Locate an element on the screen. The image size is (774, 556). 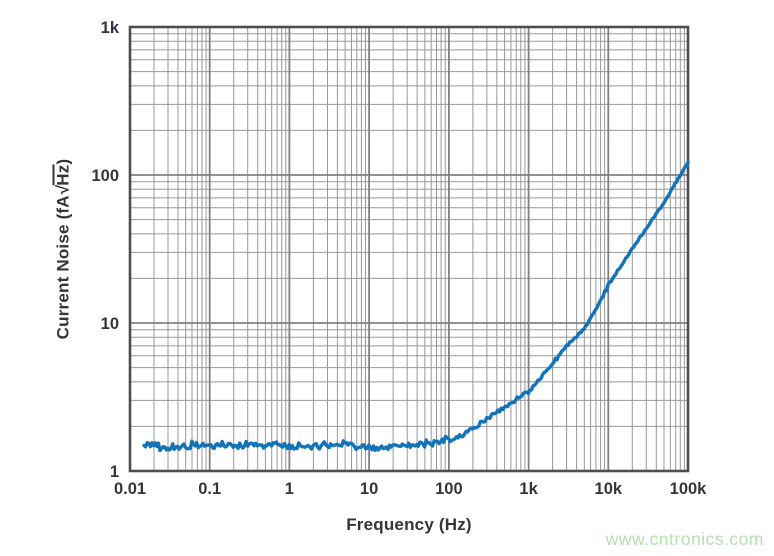
svg-text: 10k is located at coordinates (609, 489).